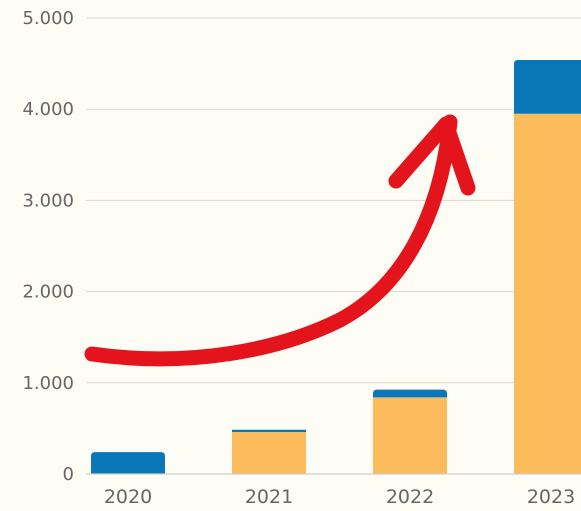 The image size is (581, 511). I want to click on x-tick-label: 2022, so click(410, 496).